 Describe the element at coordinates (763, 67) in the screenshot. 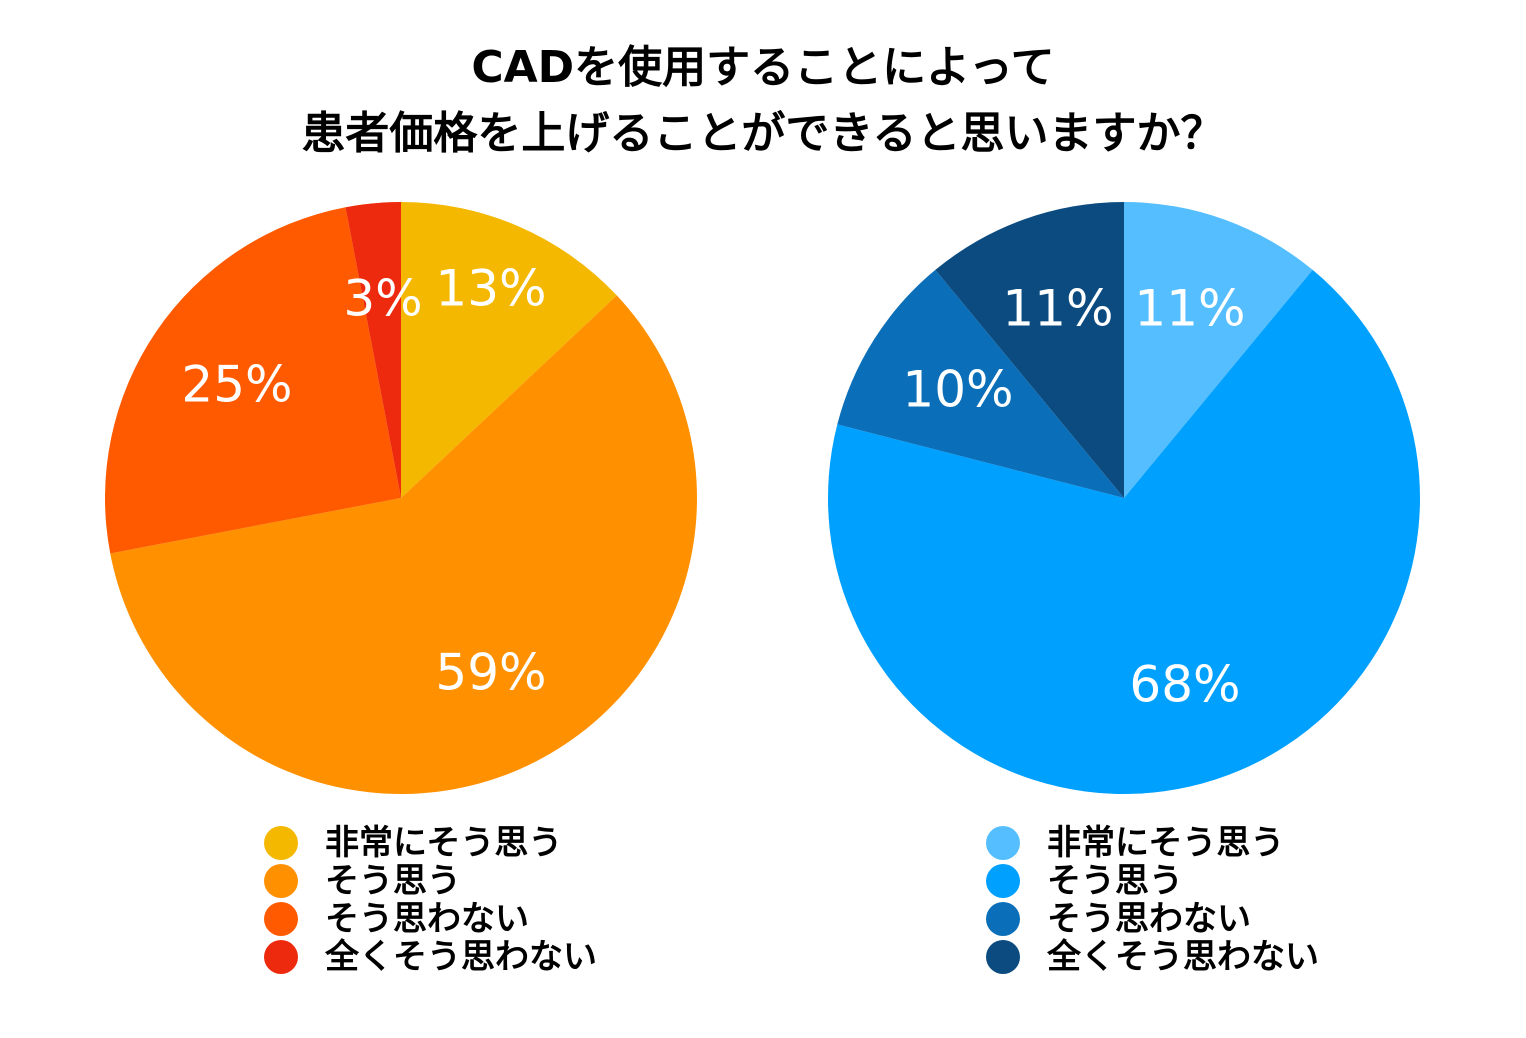

I see `chart-title-line1: CADを使用することによって` at that location.